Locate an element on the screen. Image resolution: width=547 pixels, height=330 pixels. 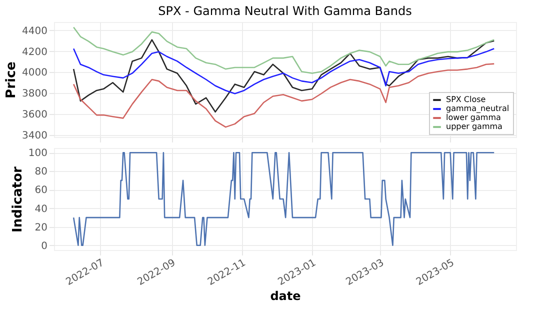
chart-title: SPX - Gamma Neutral With Gamma Bands is located at coordinates (285, 11).